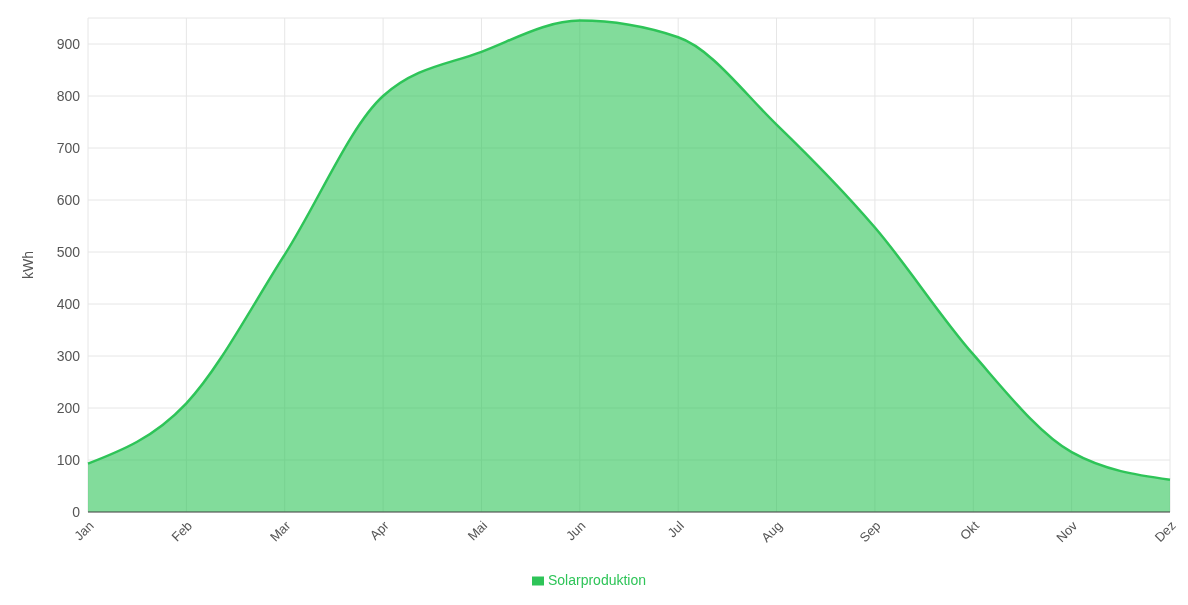 The image size is (1188, 605). What do you see at coordinates (182, 531) in the screenshot?
I see `x-tick-label: Feb` at bounding box center [182, 531].